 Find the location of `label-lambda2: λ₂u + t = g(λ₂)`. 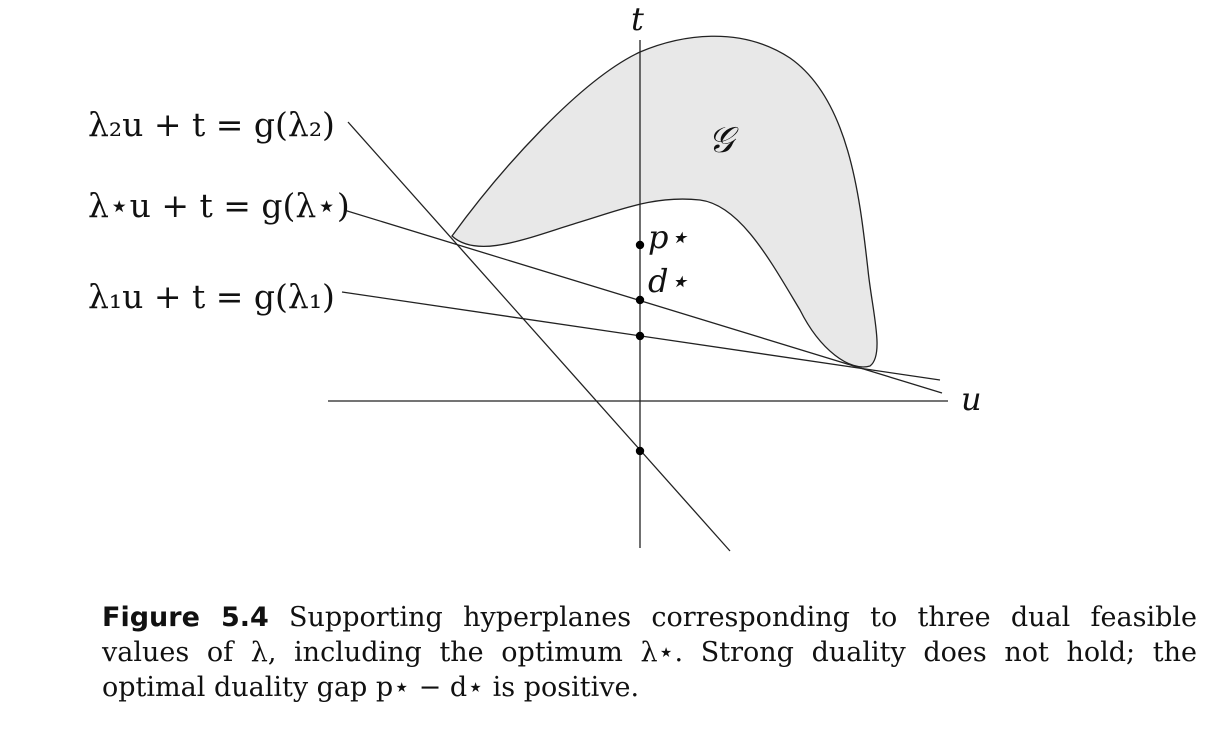

label-lambda2: λ₂u + t = g(λ₂) is located at coordinates (211, 124).